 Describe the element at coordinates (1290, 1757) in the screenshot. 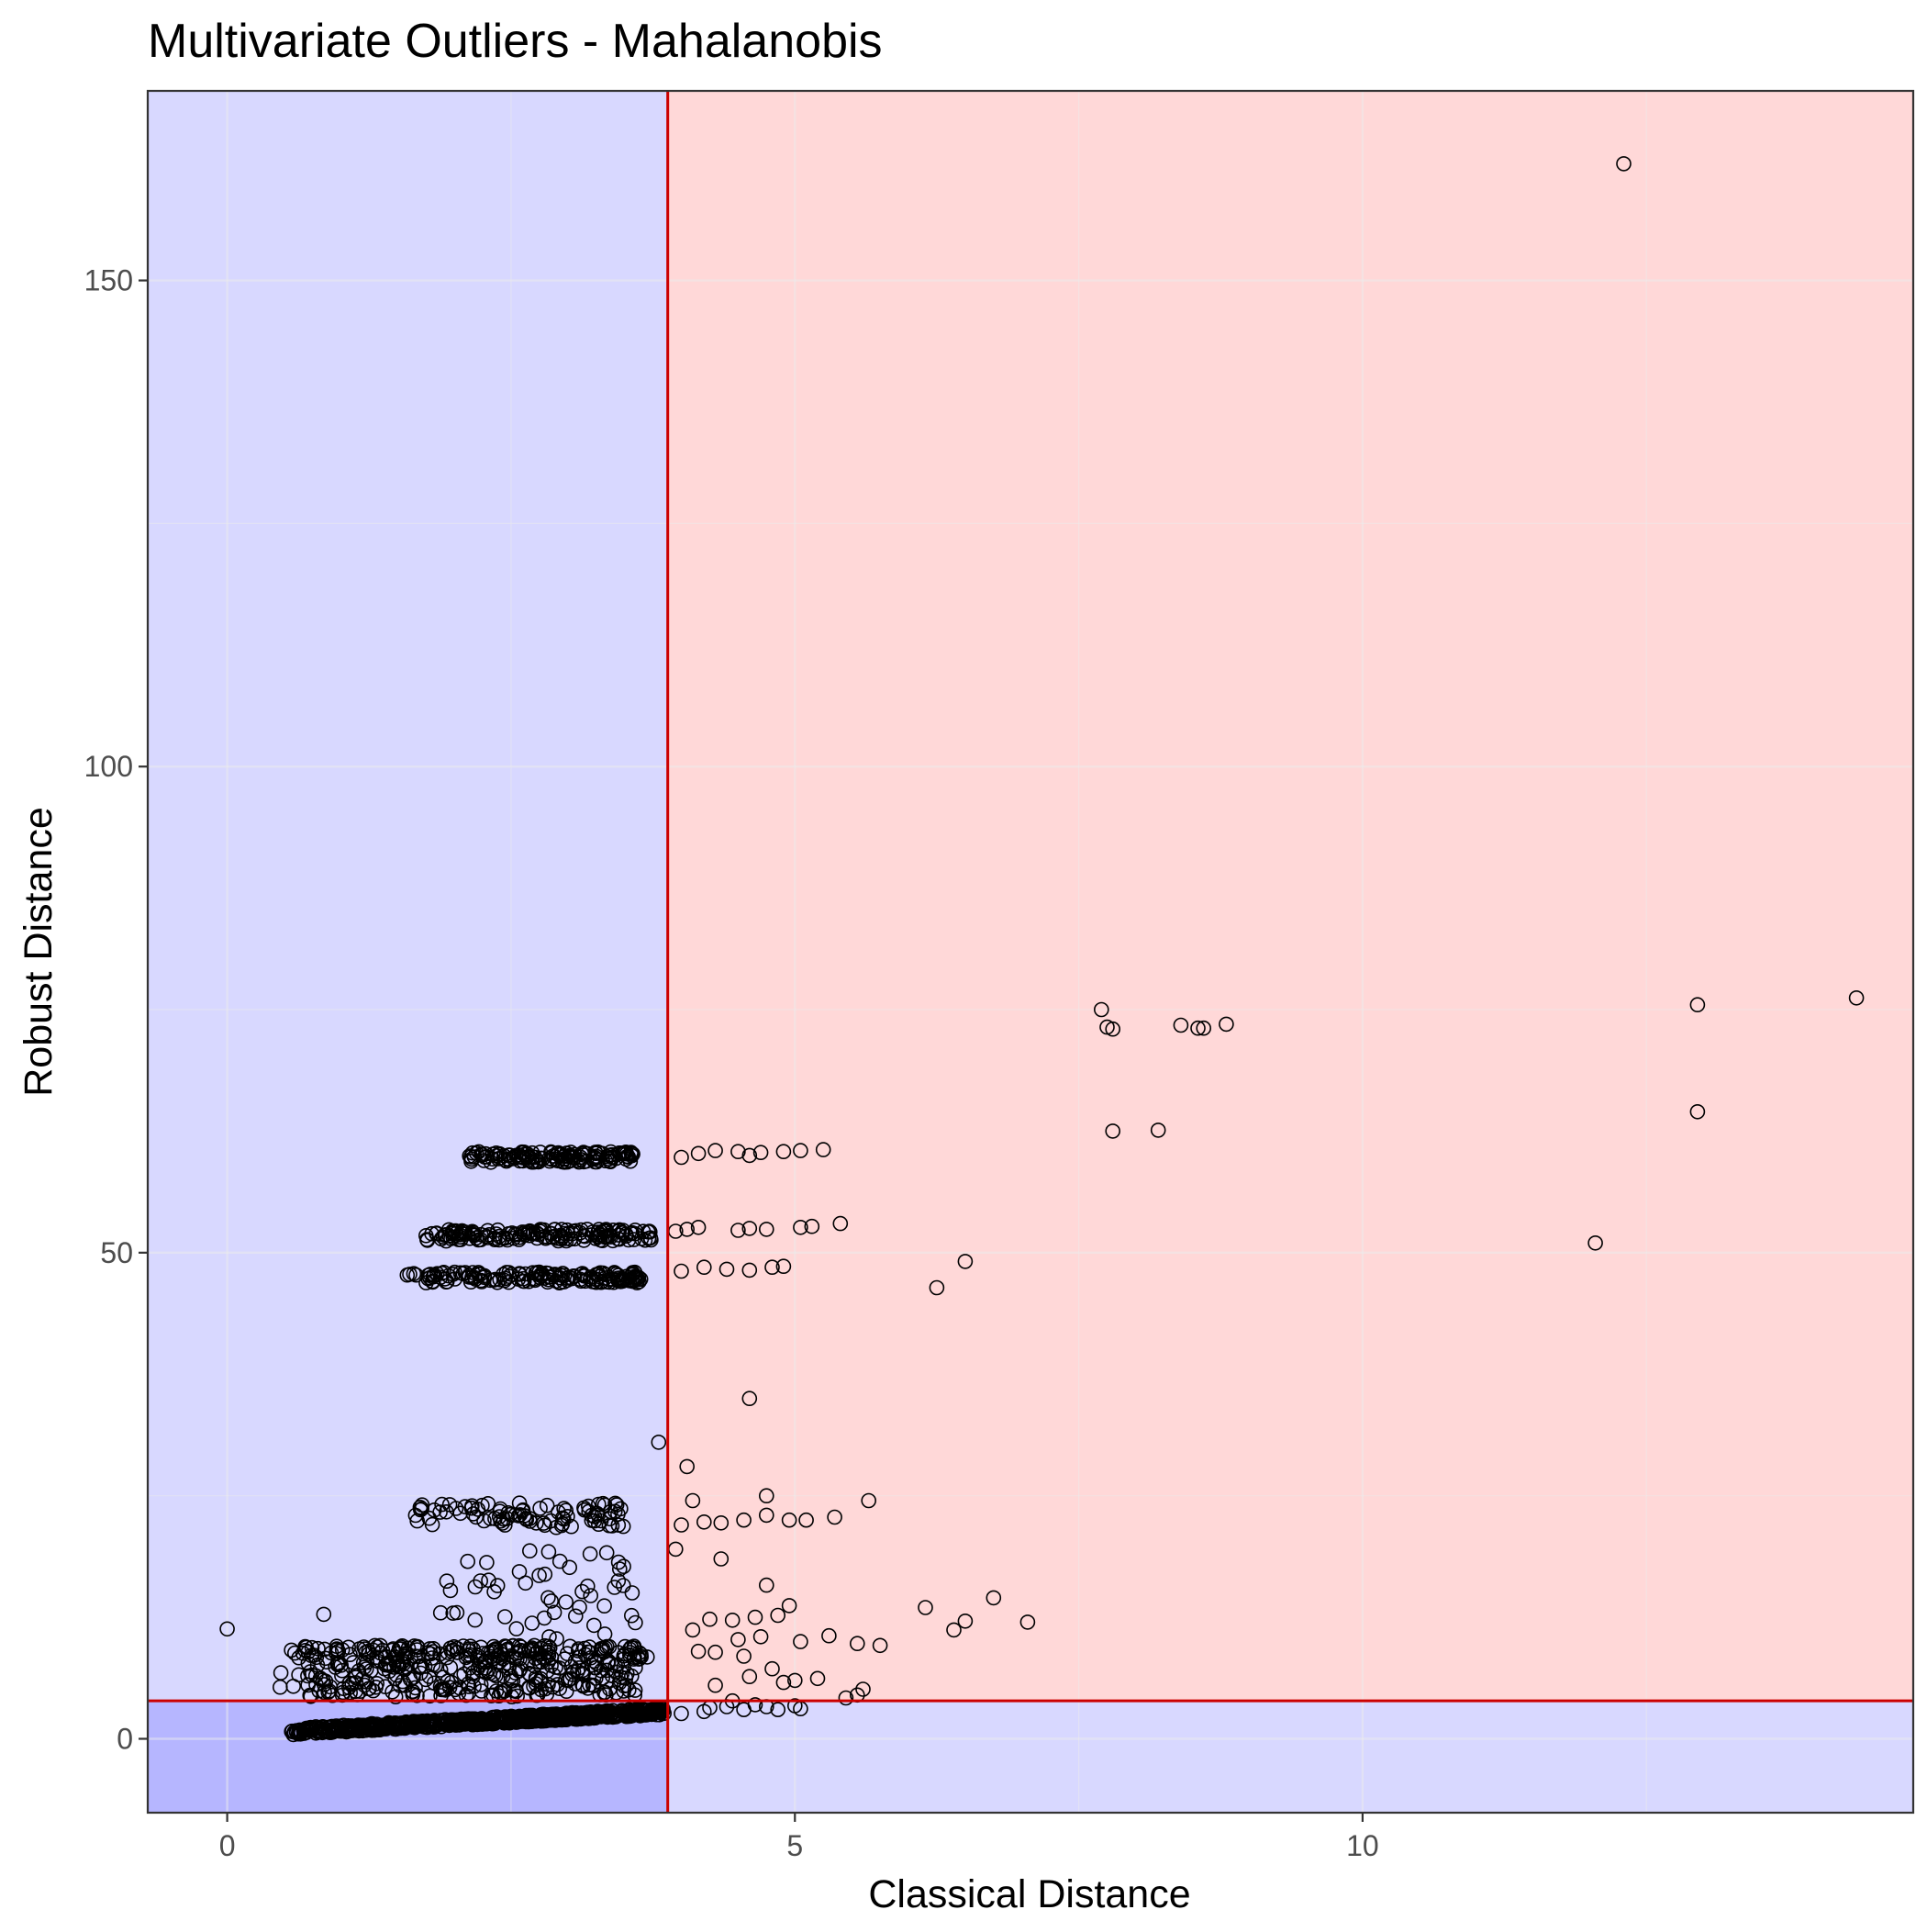

I see `classical-outlier-region` at that location.